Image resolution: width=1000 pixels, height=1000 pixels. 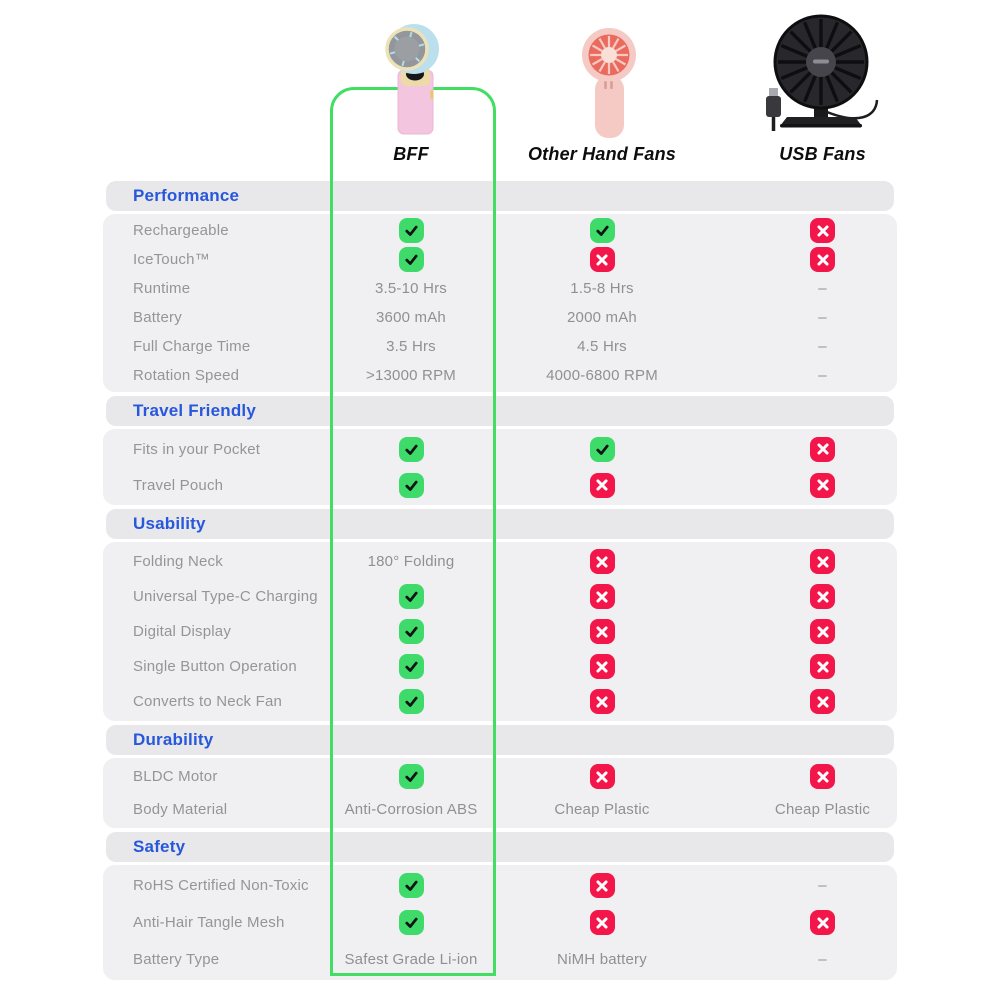 What do you see at coordinates (822, 809) in the screenshot?
I see `value-cell-usb-fans: Cheap Plastic` at bounding box center [822, 809].